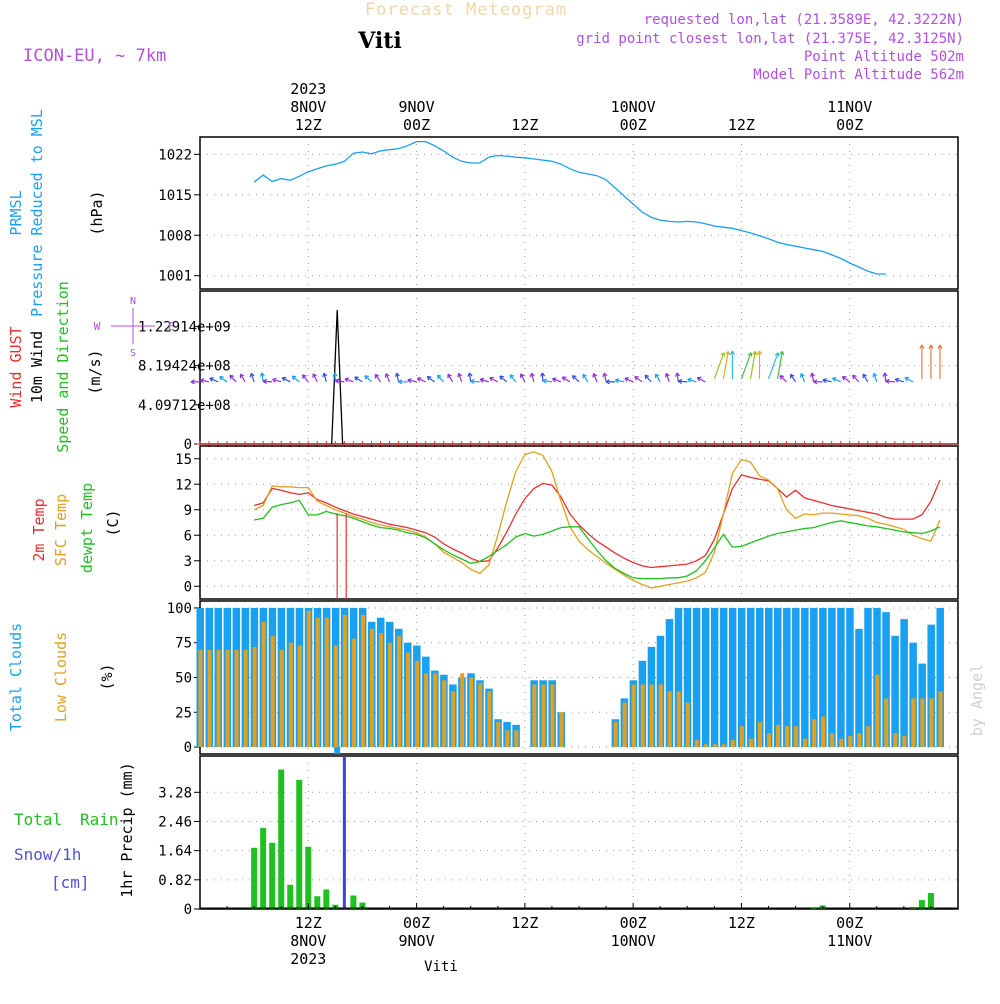  What do you see at coordinates (175, 822) in the screenshot?
I see `precip-ytick-label: 2.46` at bounding box center [175, 822].